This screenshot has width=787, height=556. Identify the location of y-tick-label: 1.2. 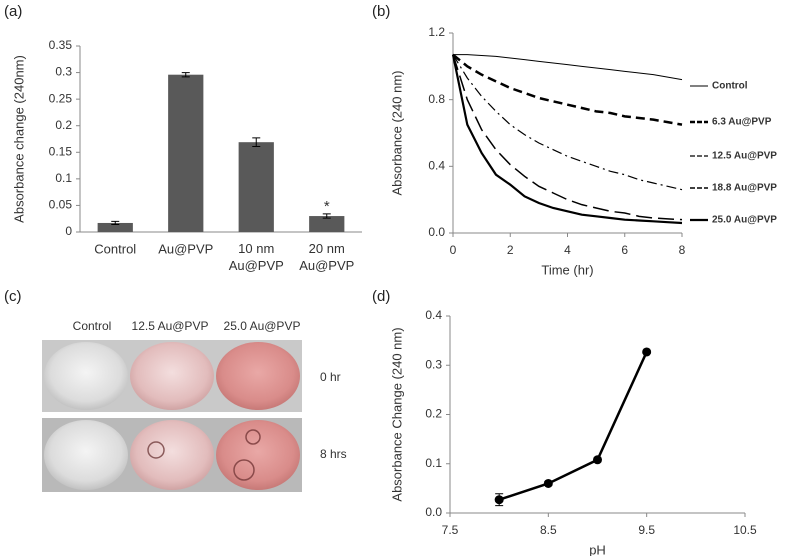
(436, 32).